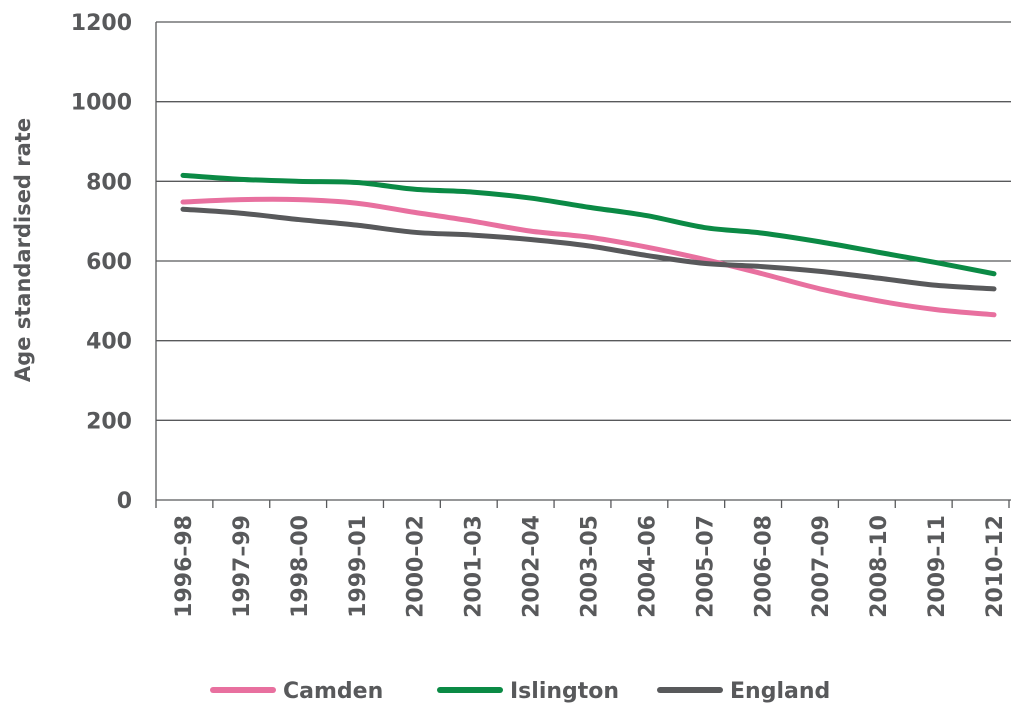 This screenshot has width=1011, height=711. What do you see at coordinates (101, 23) in the screenshot?
I see `y-tick-label: 1200` at bounding box center [101, 23].